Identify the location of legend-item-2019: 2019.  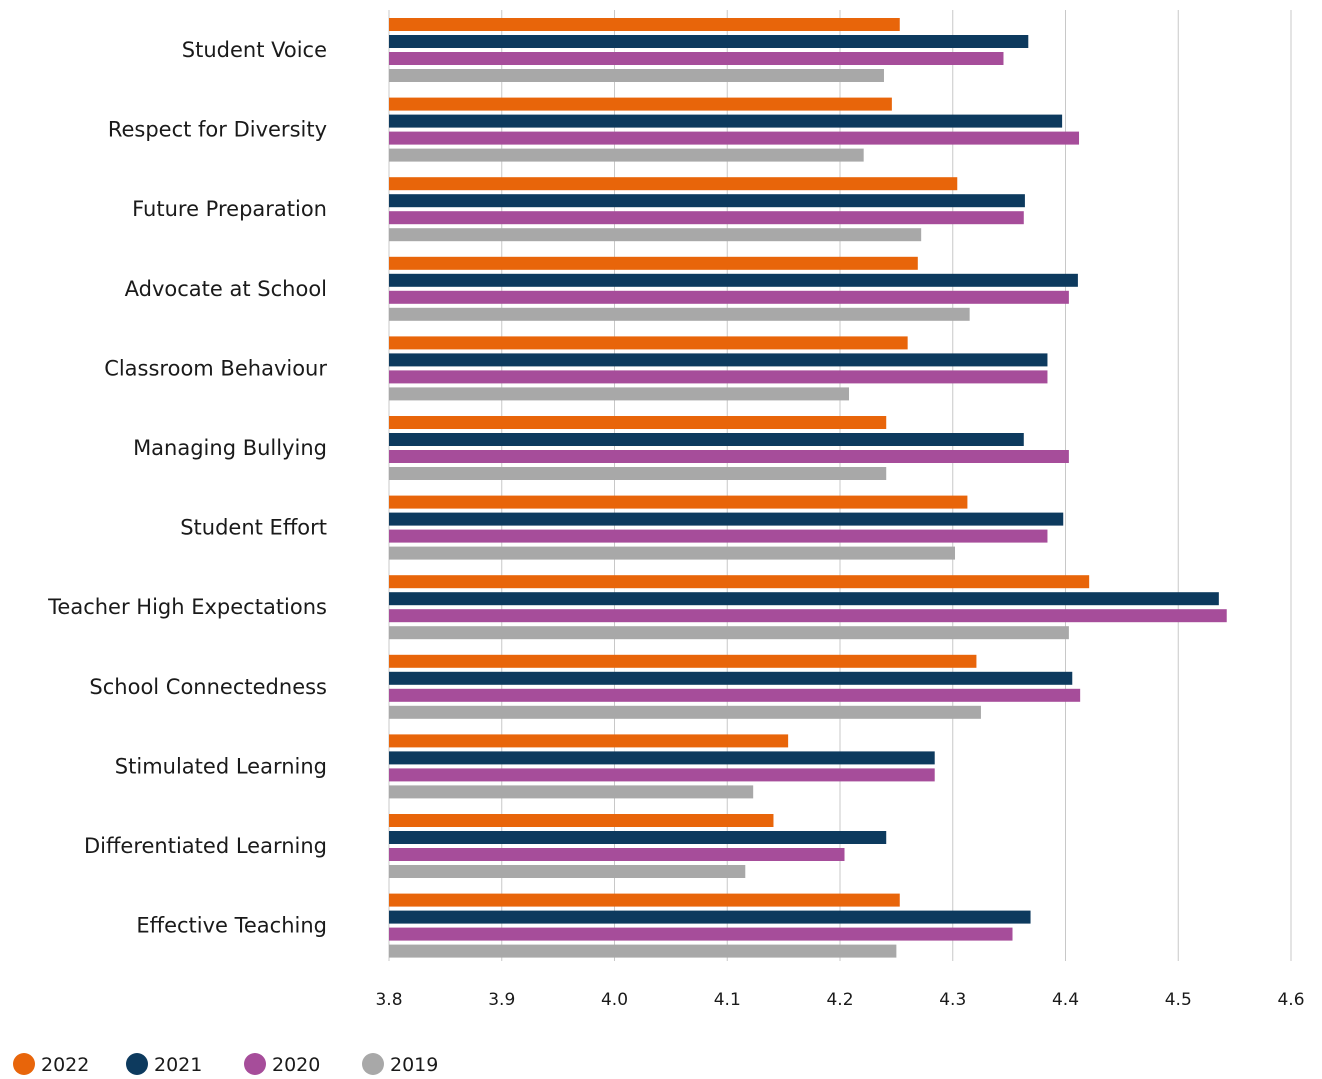
(400, 1064).